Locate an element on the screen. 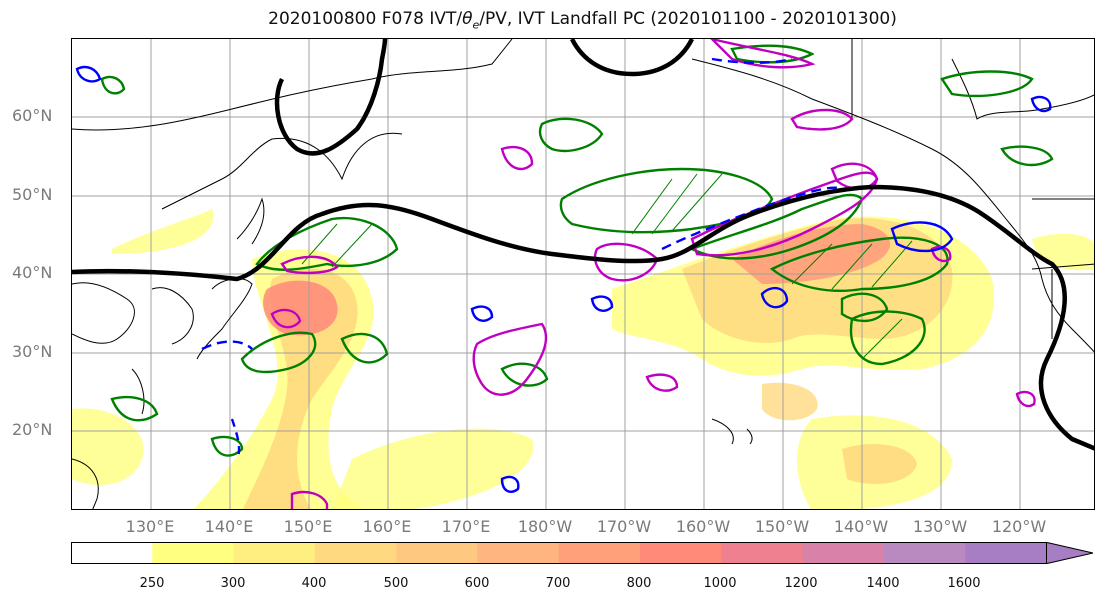 The height and width of the screenshot is (603, 1105). colorbar-label-500: 500 is located at coordinates (396, 583).